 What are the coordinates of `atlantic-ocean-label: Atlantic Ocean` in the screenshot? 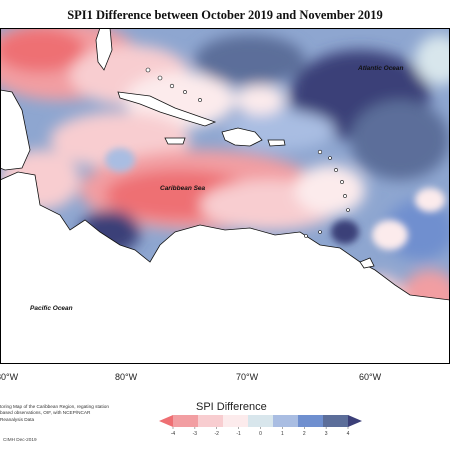 It's located at (380, 68).